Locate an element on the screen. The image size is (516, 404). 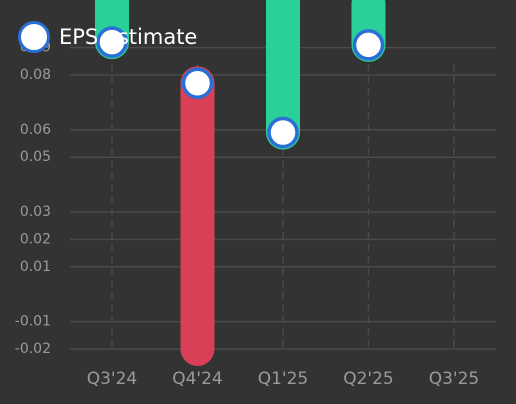
y-tick-label: 0.08 is located at coordinates (35, 75).